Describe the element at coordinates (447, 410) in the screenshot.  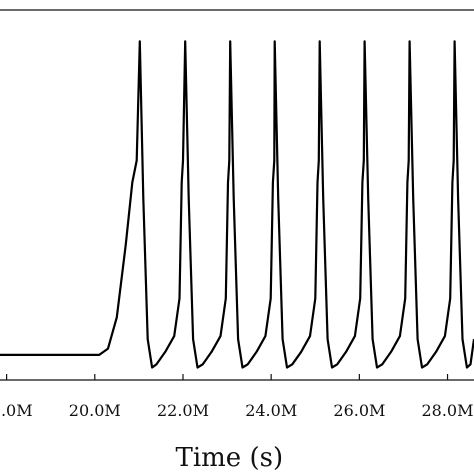
I see `x-tick-label-5: 28.0M` at that location.